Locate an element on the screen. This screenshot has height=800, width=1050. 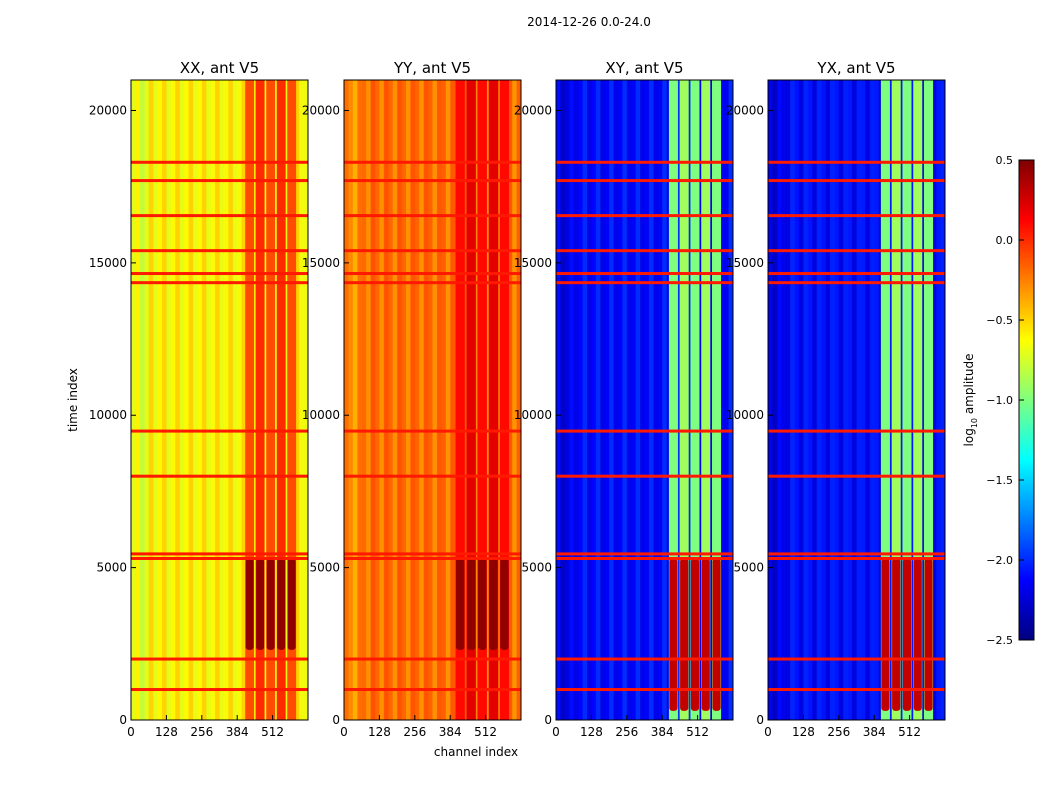
colorbar-tick-label: −1.5 is located at coordinates (999, 480).